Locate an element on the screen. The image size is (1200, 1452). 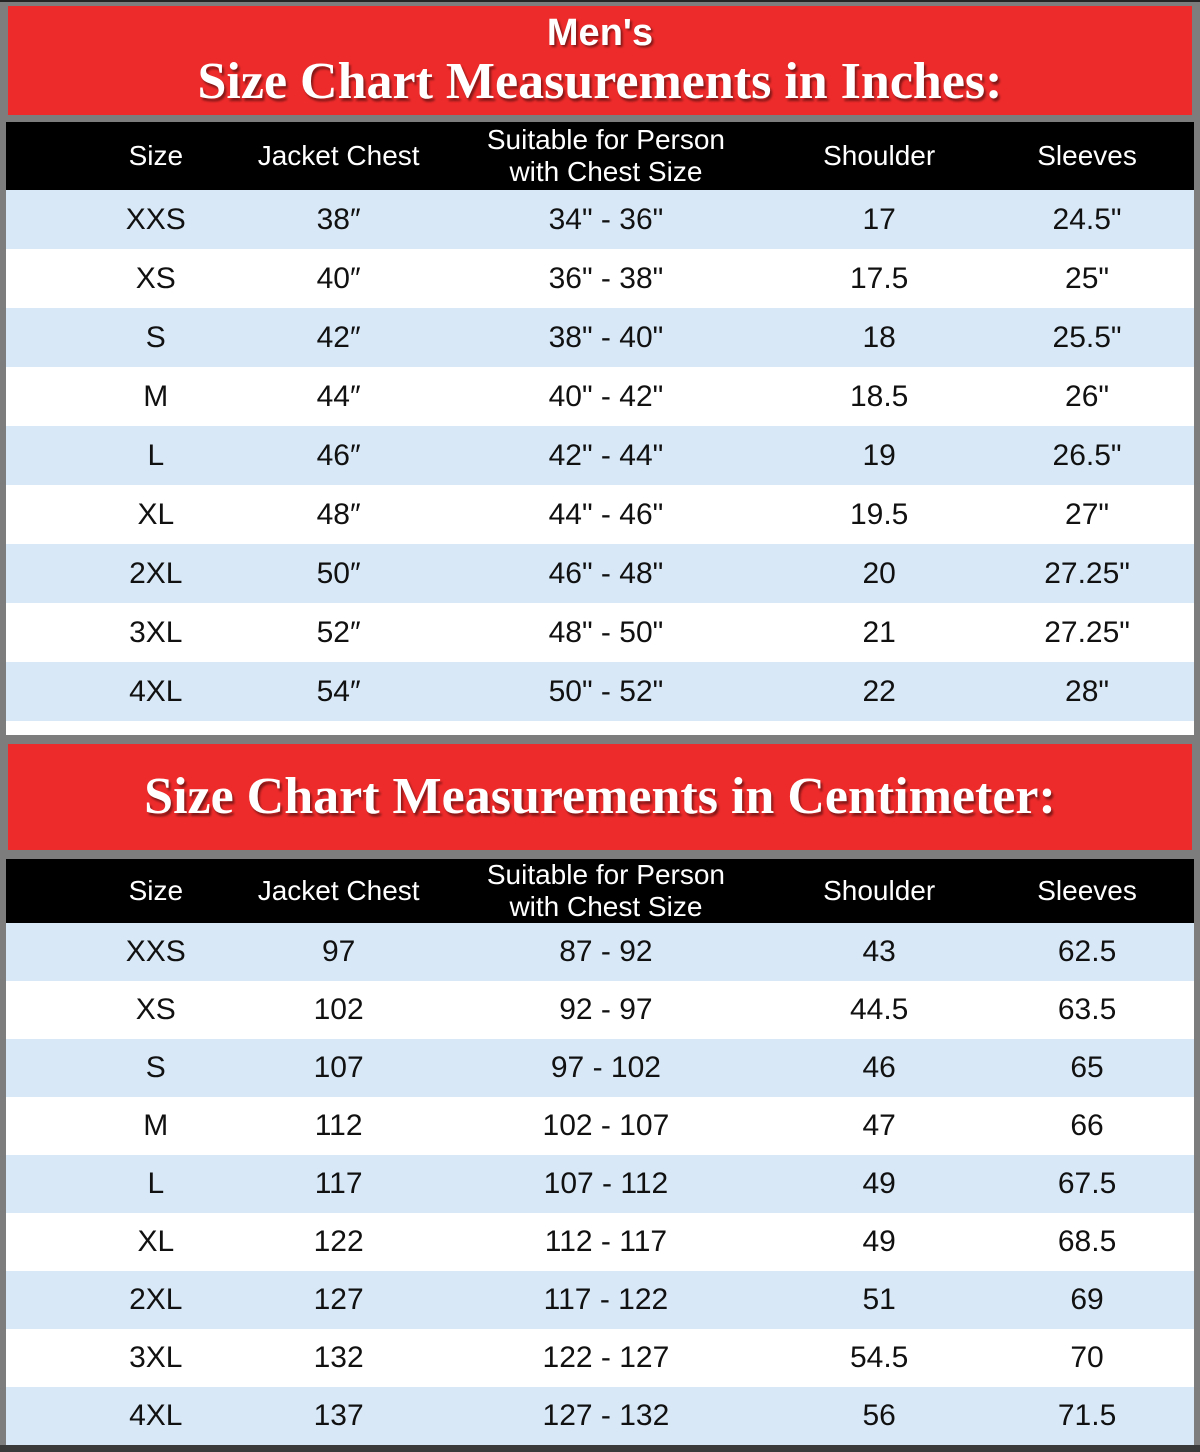
cell-jacket-chest: 117 is located at coordinates (338, 1183).